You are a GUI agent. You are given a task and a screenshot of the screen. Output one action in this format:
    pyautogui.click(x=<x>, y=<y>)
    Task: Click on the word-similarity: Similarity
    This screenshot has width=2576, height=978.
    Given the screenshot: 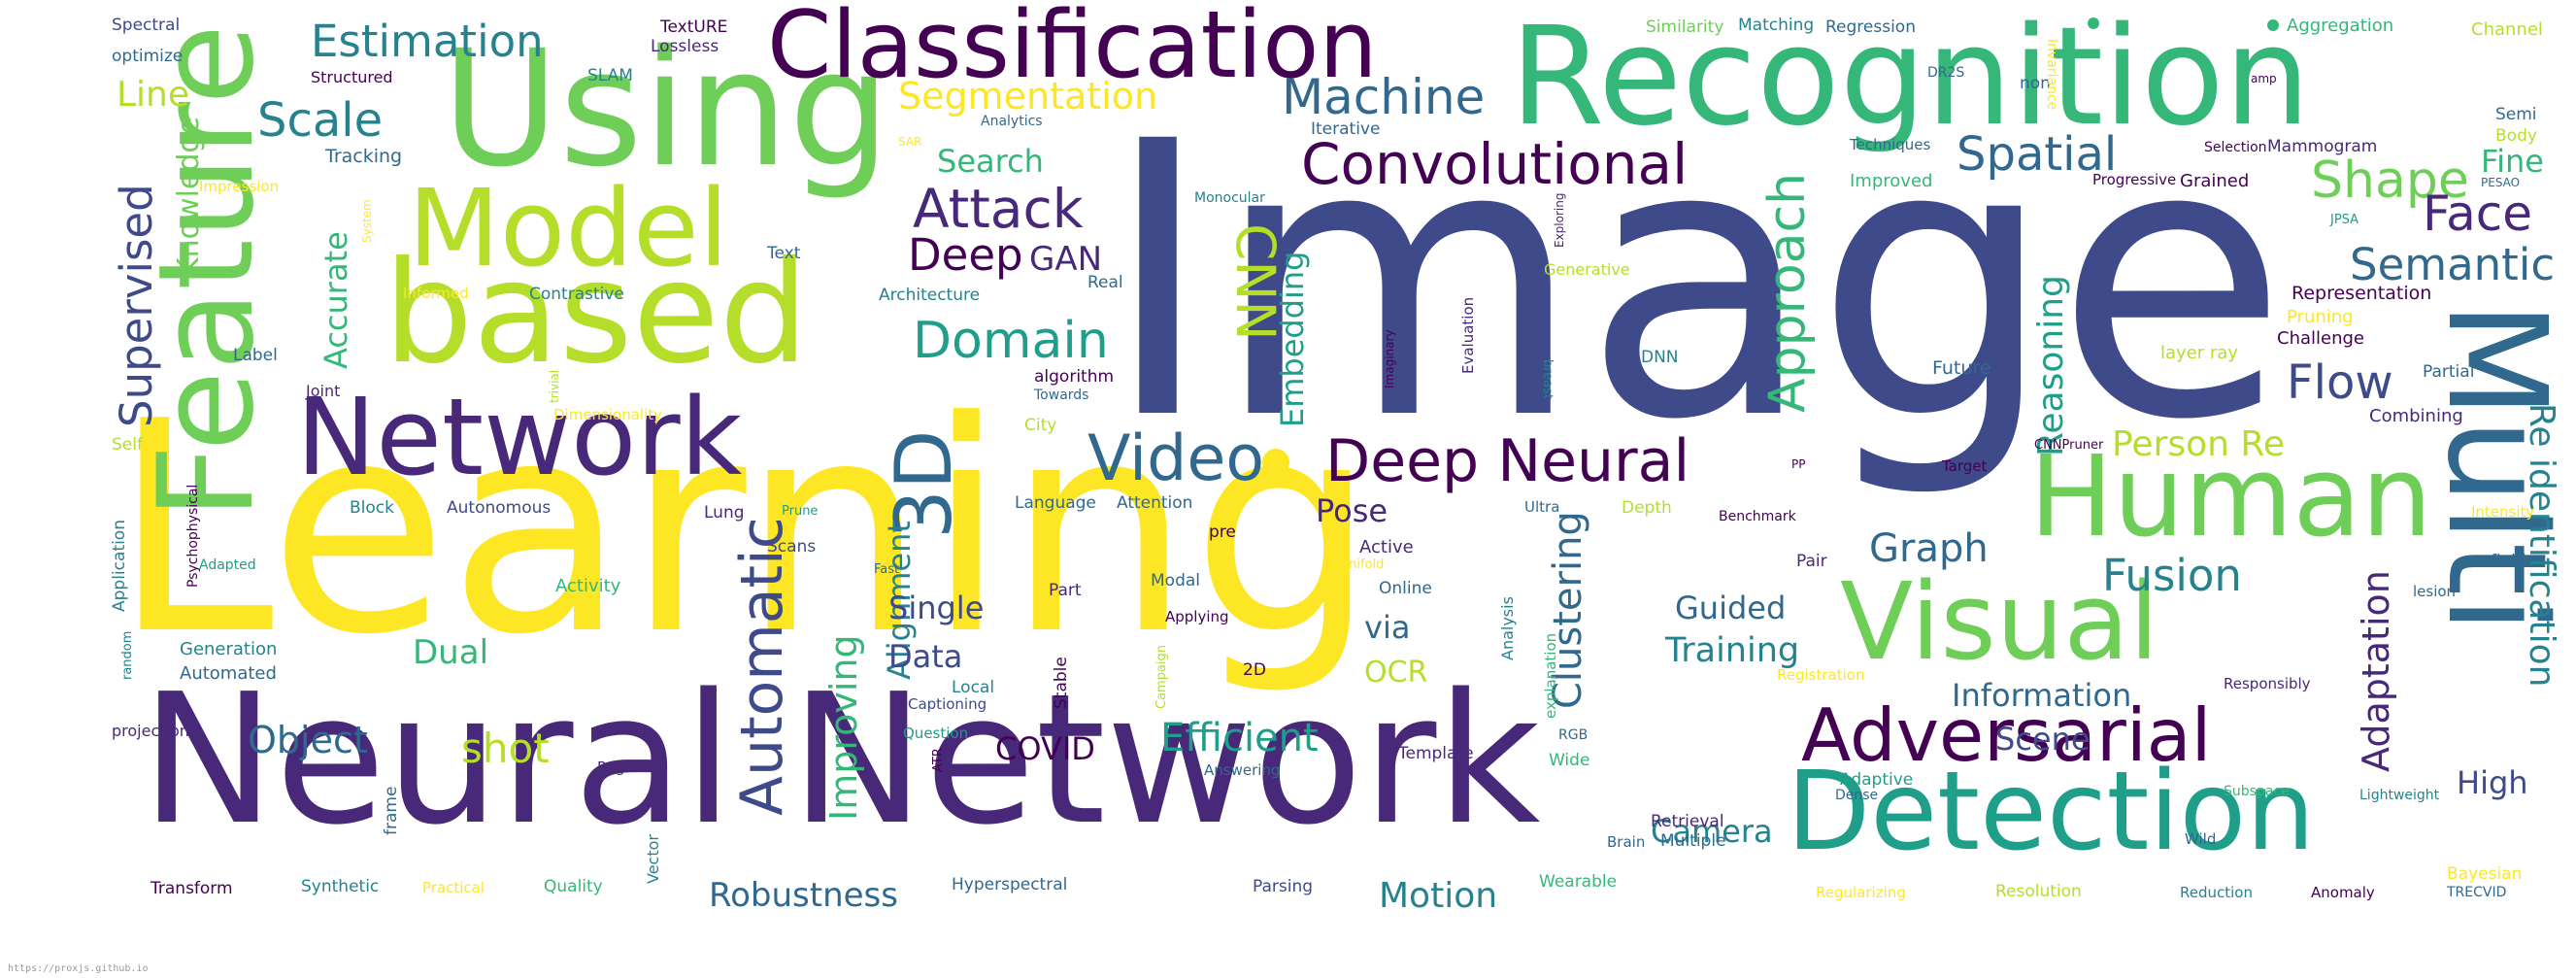 What is the action you would take?
    pyautogui.click(x=1685, y=27)
    